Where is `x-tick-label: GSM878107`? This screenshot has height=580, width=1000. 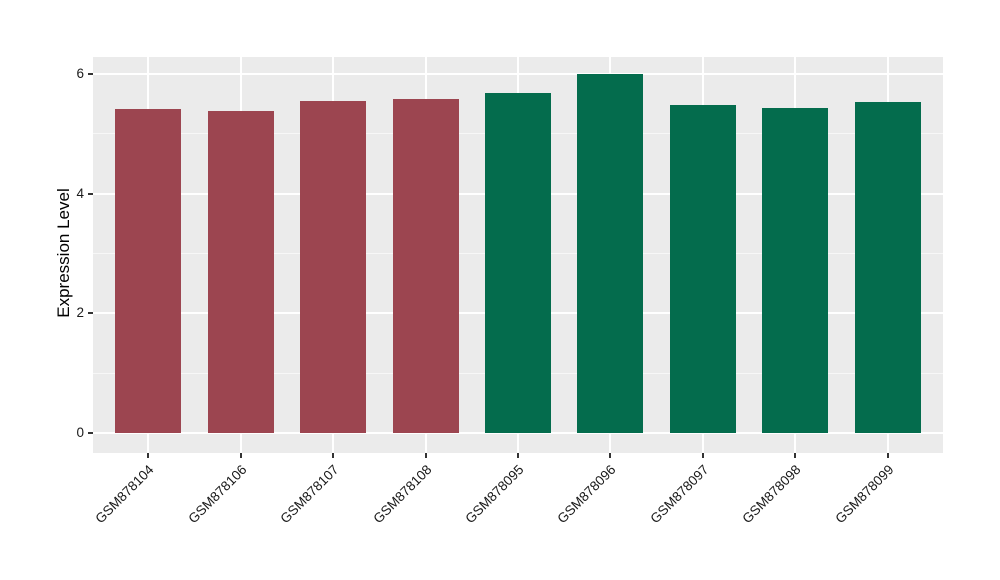 x-tick-label: GSM878107 is located at coordinates (309, 494).